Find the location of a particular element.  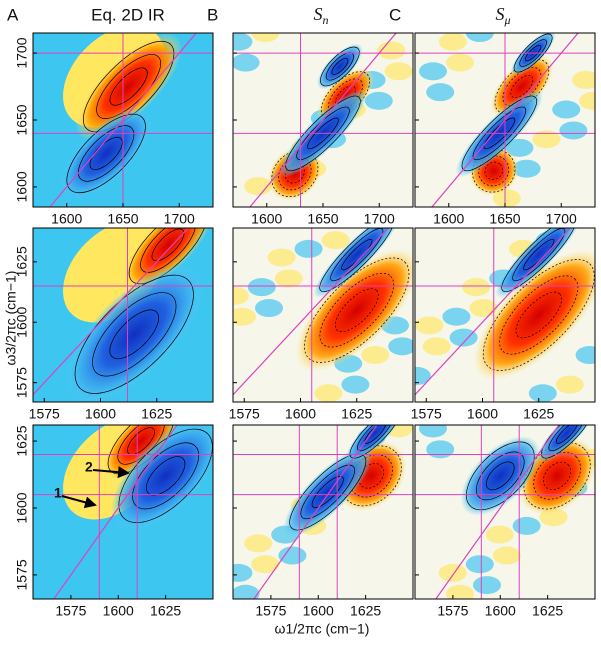

annotation-label: 1 is located at coordinates (58, 493).